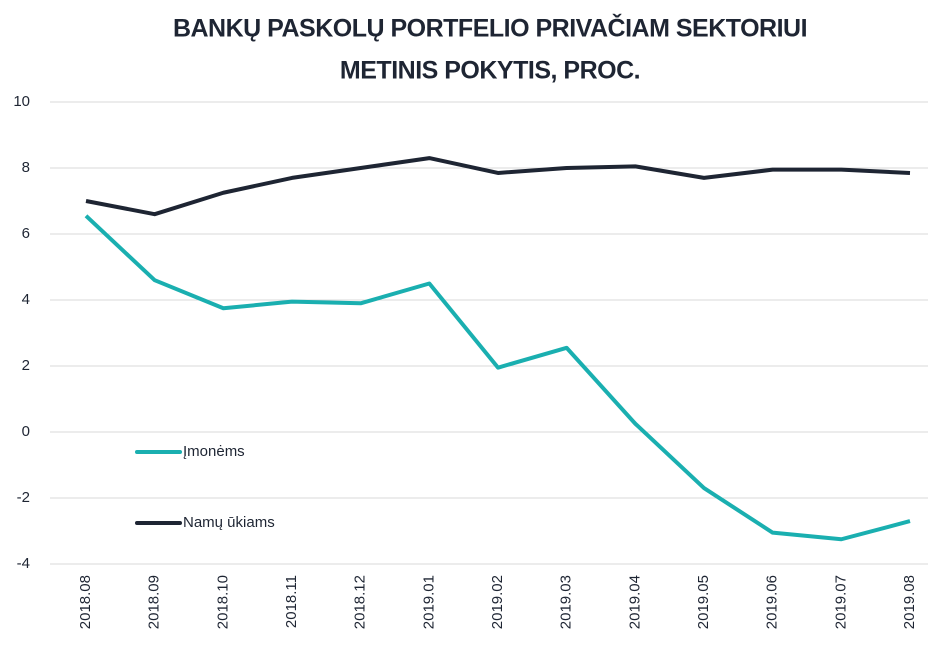  Describe the element at coordinates (26, 167) in the screenshot. I see `y-tick-label: 8` at that location.